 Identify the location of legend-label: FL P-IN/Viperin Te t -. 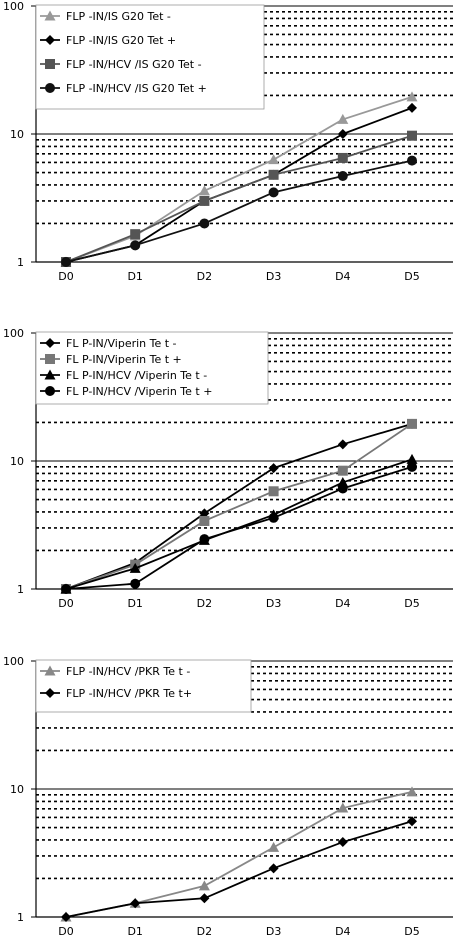
(121, 343).